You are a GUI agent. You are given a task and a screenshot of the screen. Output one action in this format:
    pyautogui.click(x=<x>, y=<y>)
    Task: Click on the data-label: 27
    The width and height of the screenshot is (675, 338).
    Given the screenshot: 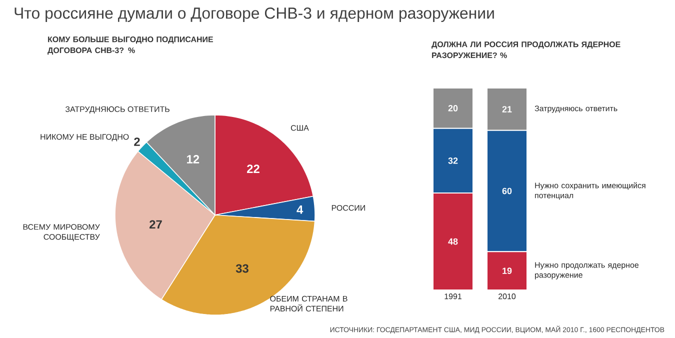 What is the action you would take?
    pyautogui.click(x=156, y=224)
    